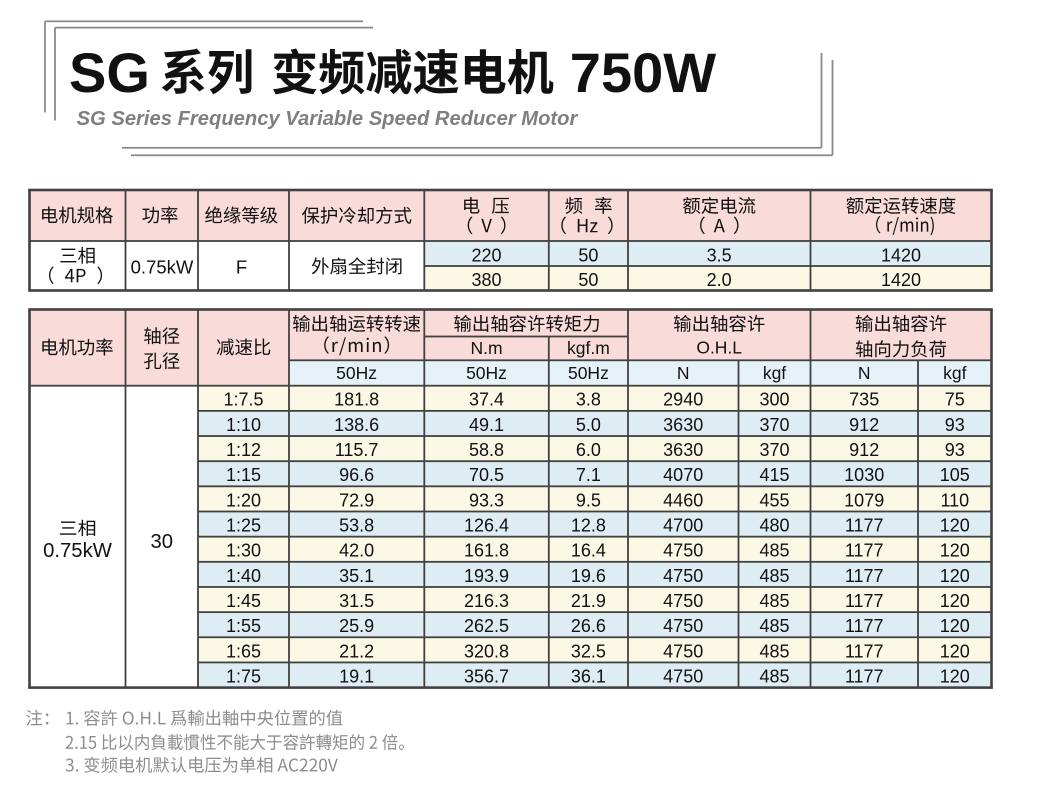 This screenshot has height=785, width=1057. I want to click on svg-text: 220, so click(486, 255).